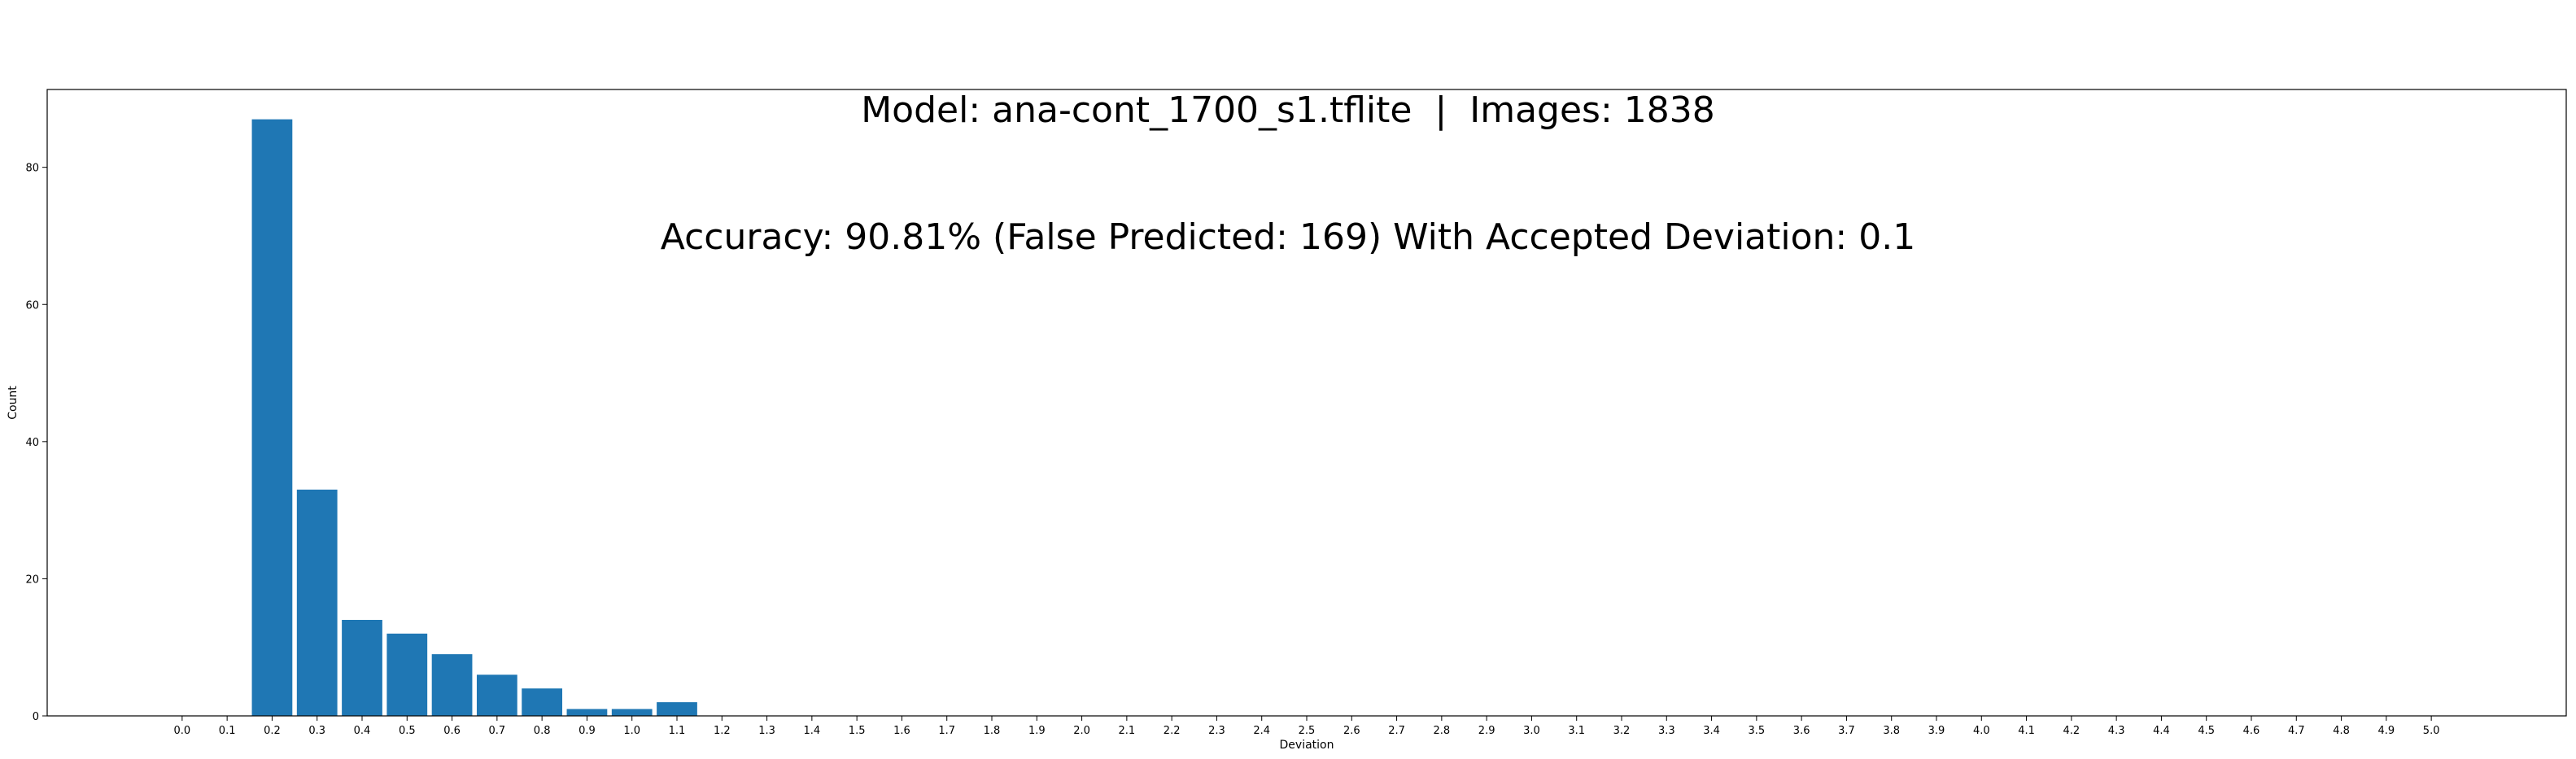 The image size is (2576, 759). Describe the element at coordinates (1981, 731) in the screenshot. I see `x-tick-label: 4.0` at that location.